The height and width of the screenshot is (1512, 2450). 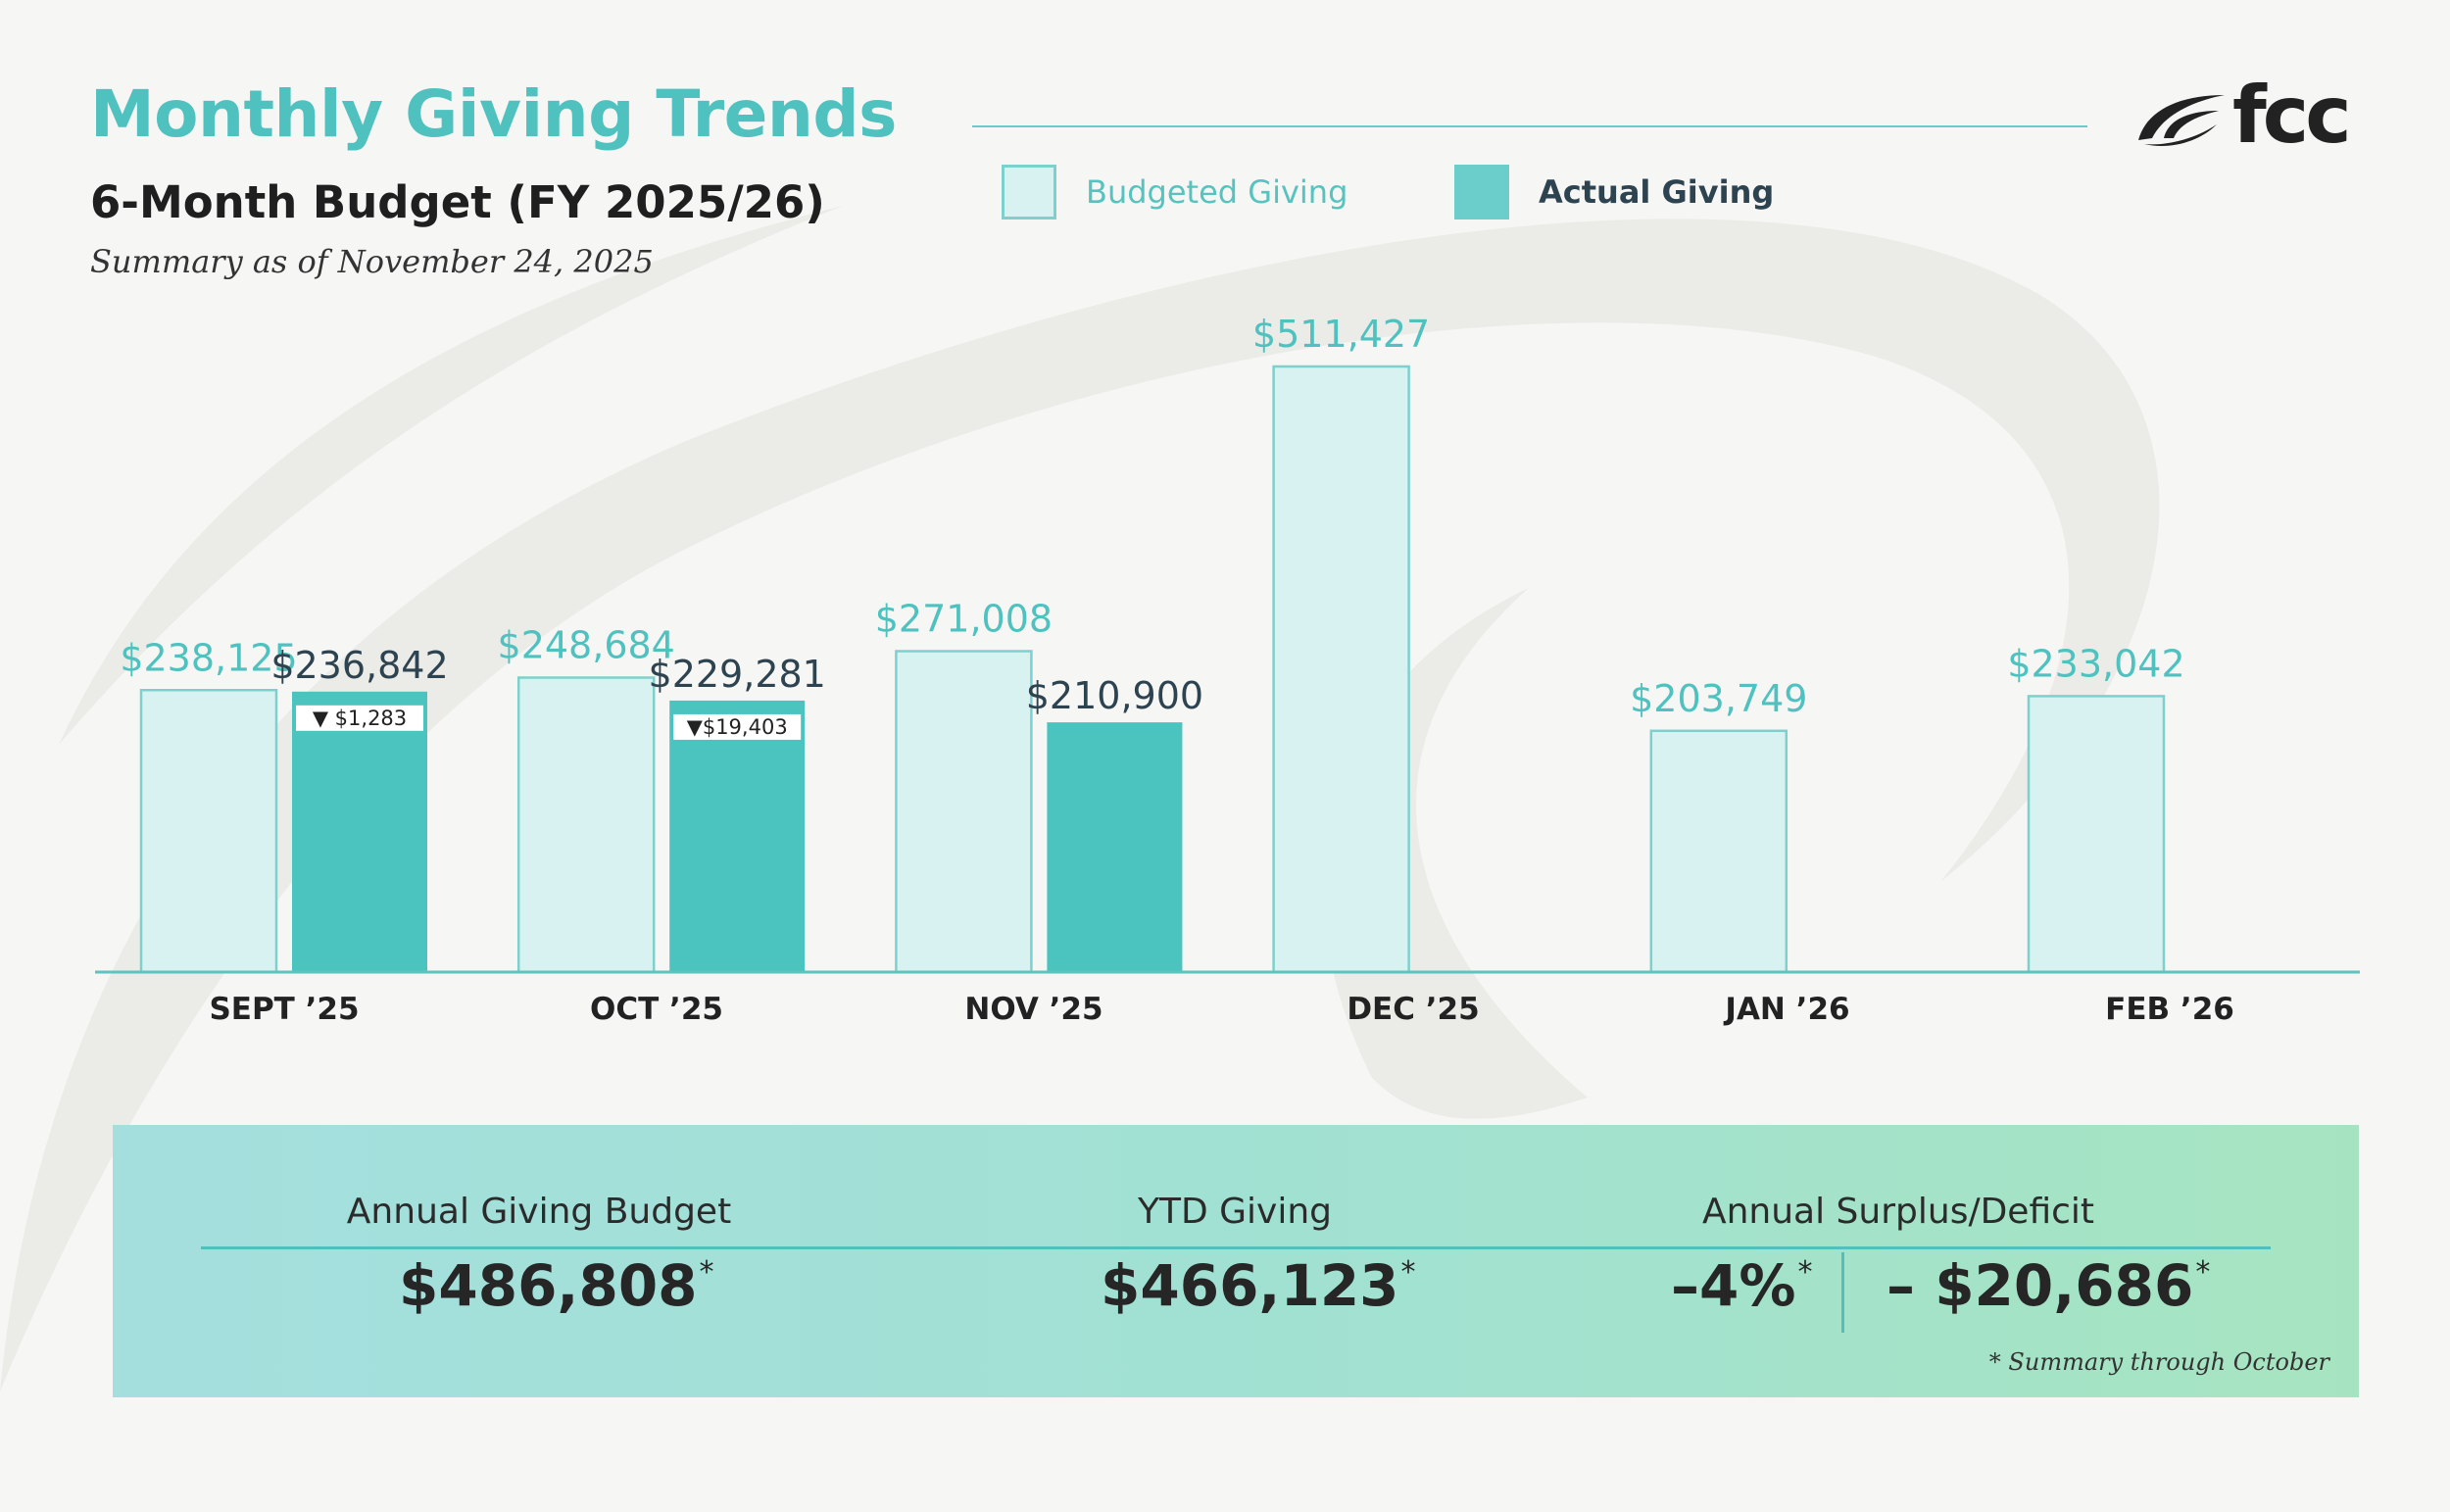 I want to click on as-of-date: Summary as of November 24, 2025, so click(x=372, y=261).